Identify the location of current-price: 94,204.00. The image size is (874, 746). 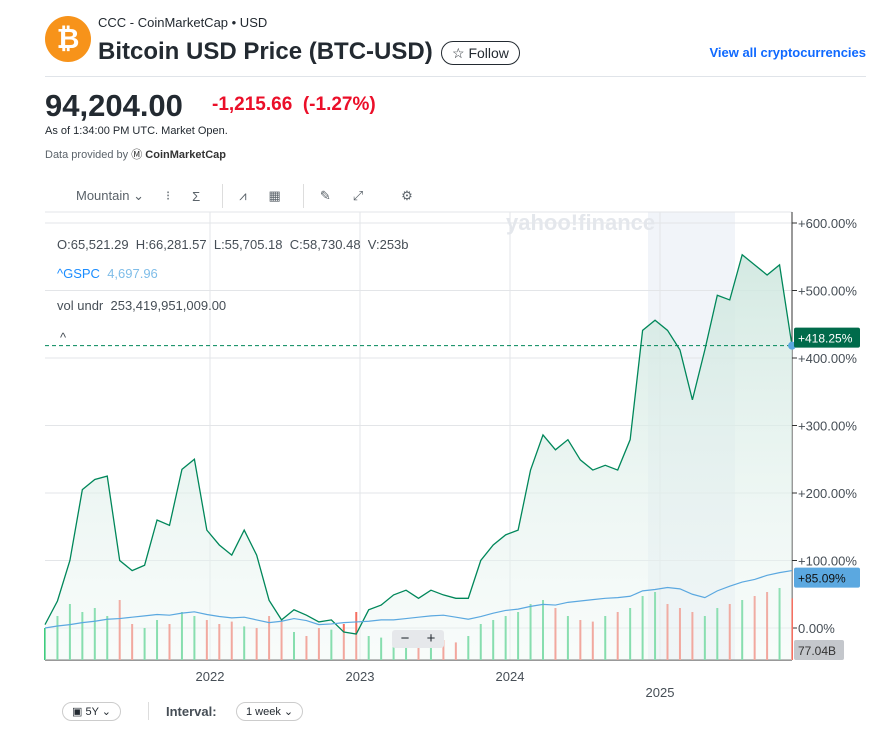
(114, 105).